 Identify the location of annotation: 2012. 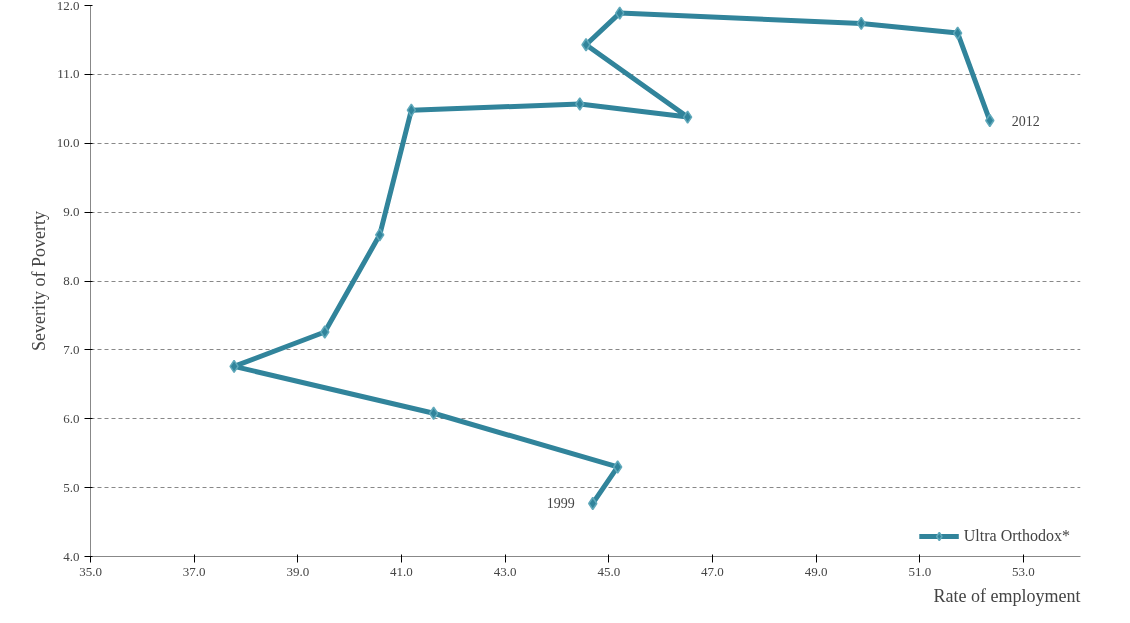
(1025, 121).